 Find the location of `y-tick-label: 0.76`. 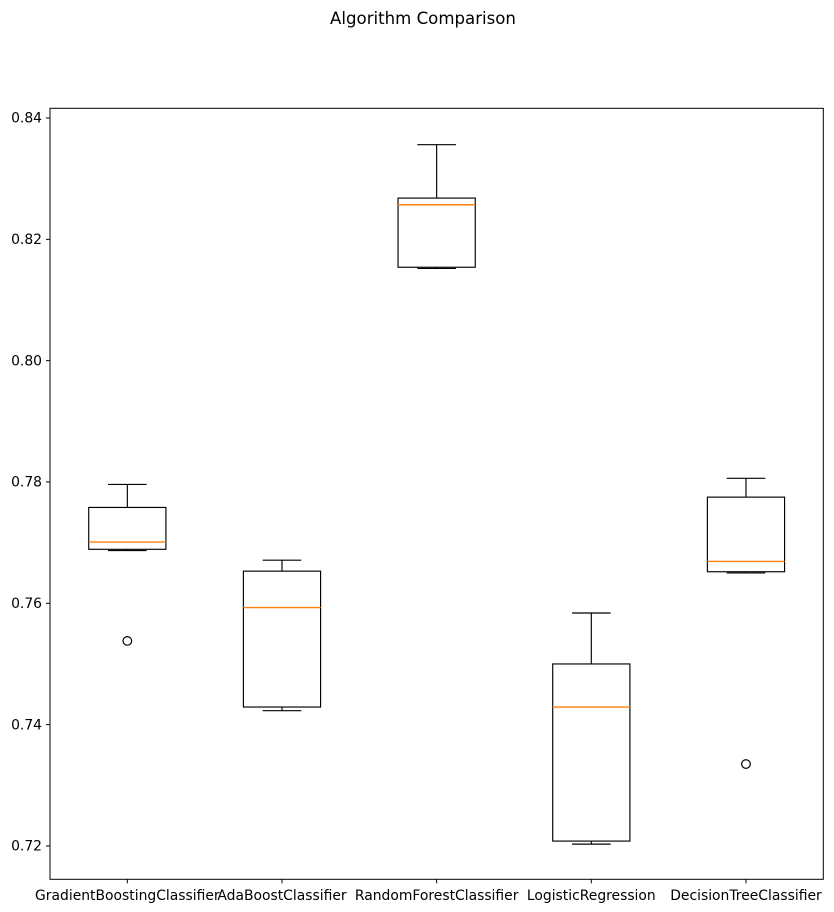

y-tick-label: 0.76 is located at coordinates (26, 604).